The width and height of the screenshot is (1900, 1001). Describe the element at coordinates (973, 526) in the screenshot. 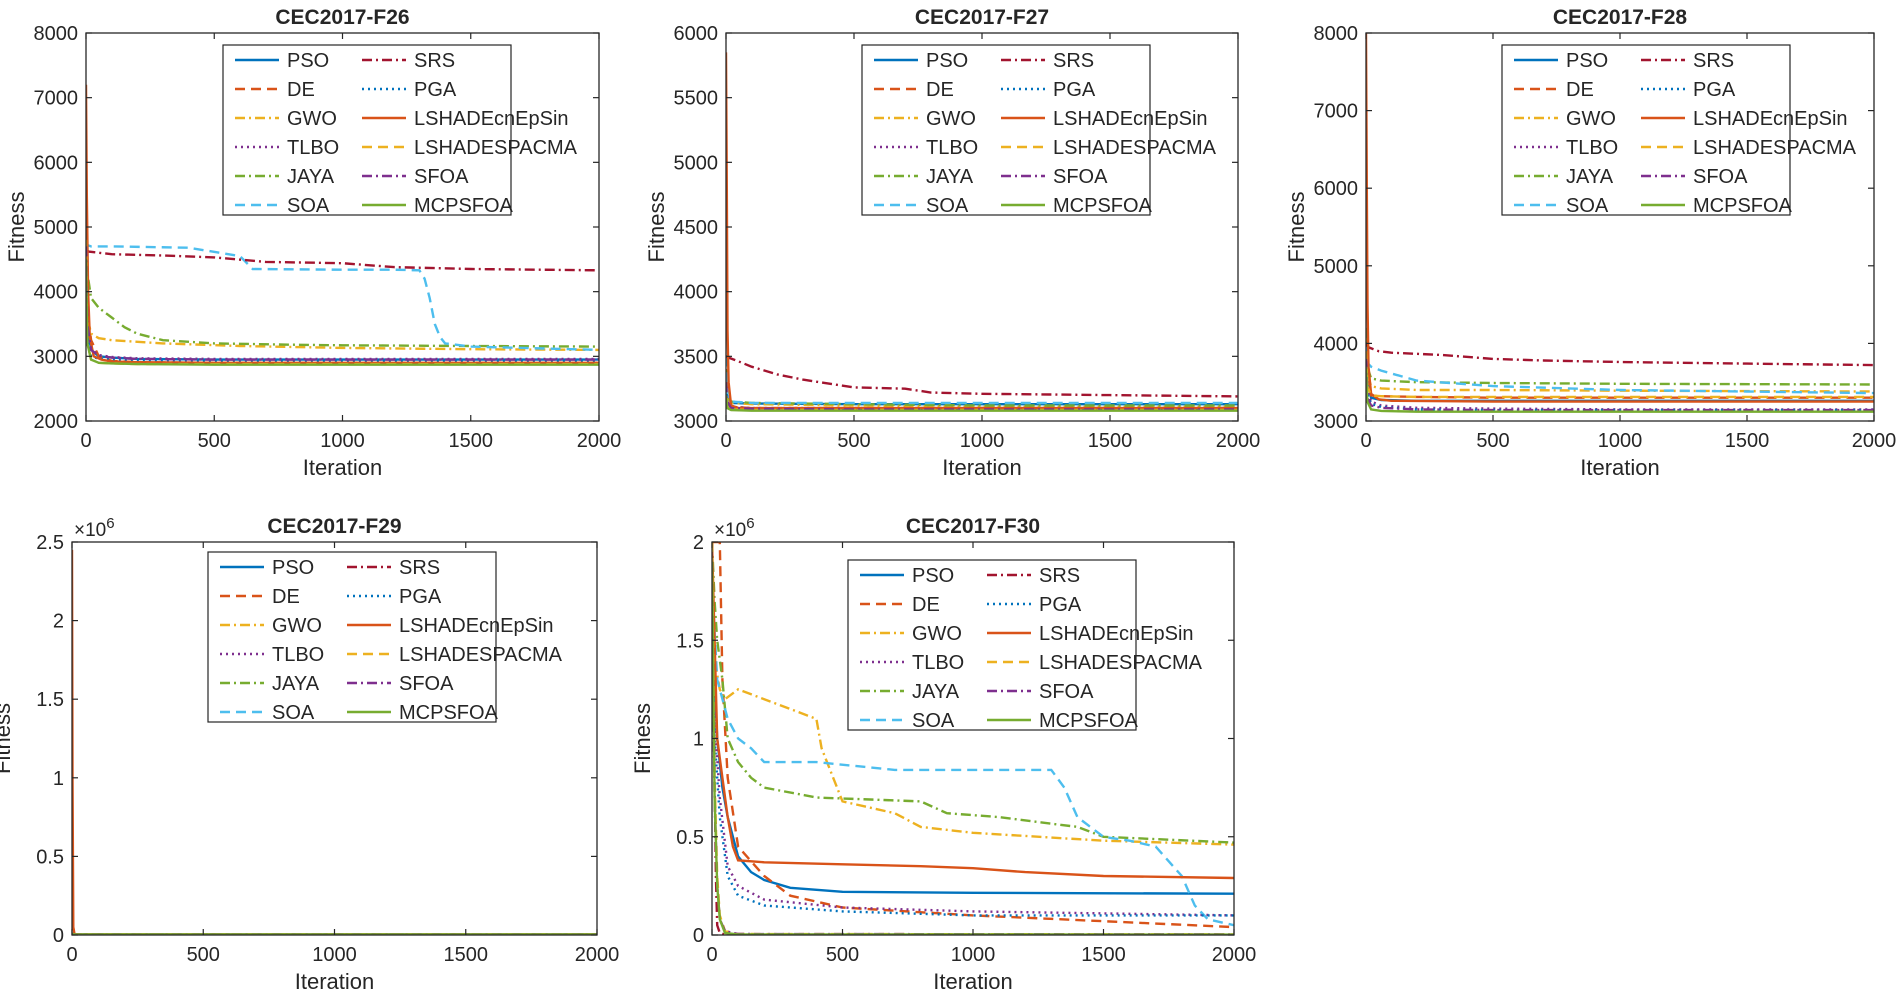

I see `chart-title: CEC2017-F30` at that location.